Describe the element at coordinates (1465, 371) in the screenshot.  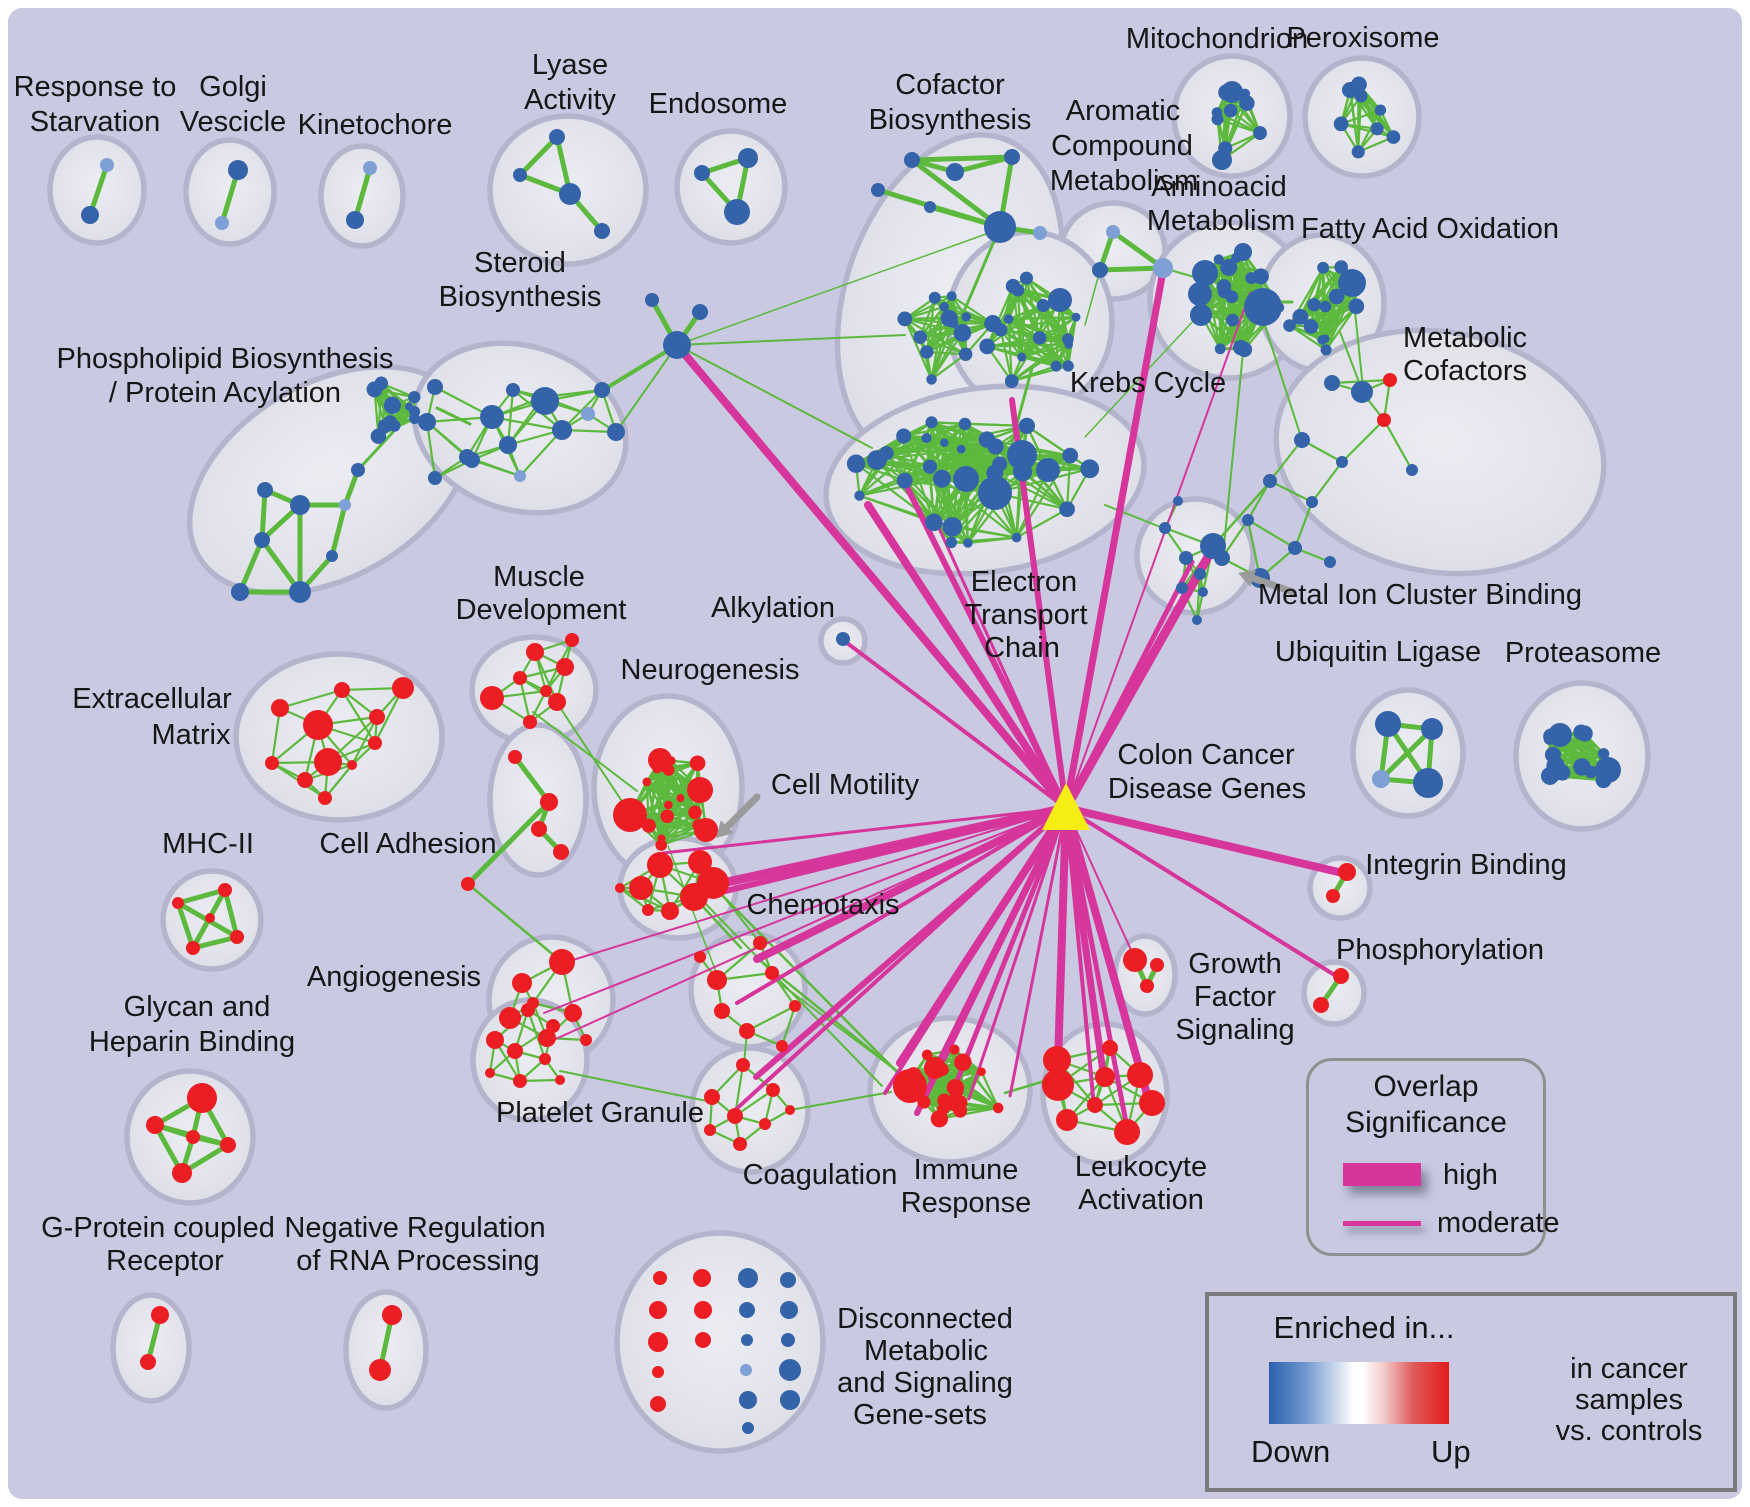
I see `cluster-label-metabolic-cofactors: Cofactors` at that location.